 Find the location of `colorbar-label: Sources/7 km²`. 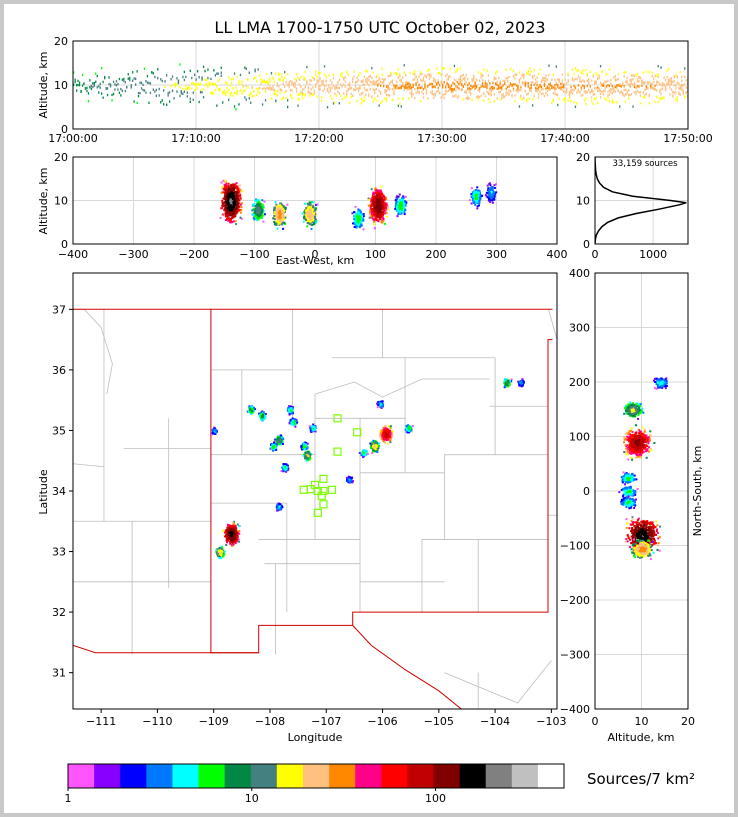

colorbar-label: Sources/7 km² is located at coordinates (641, 779).